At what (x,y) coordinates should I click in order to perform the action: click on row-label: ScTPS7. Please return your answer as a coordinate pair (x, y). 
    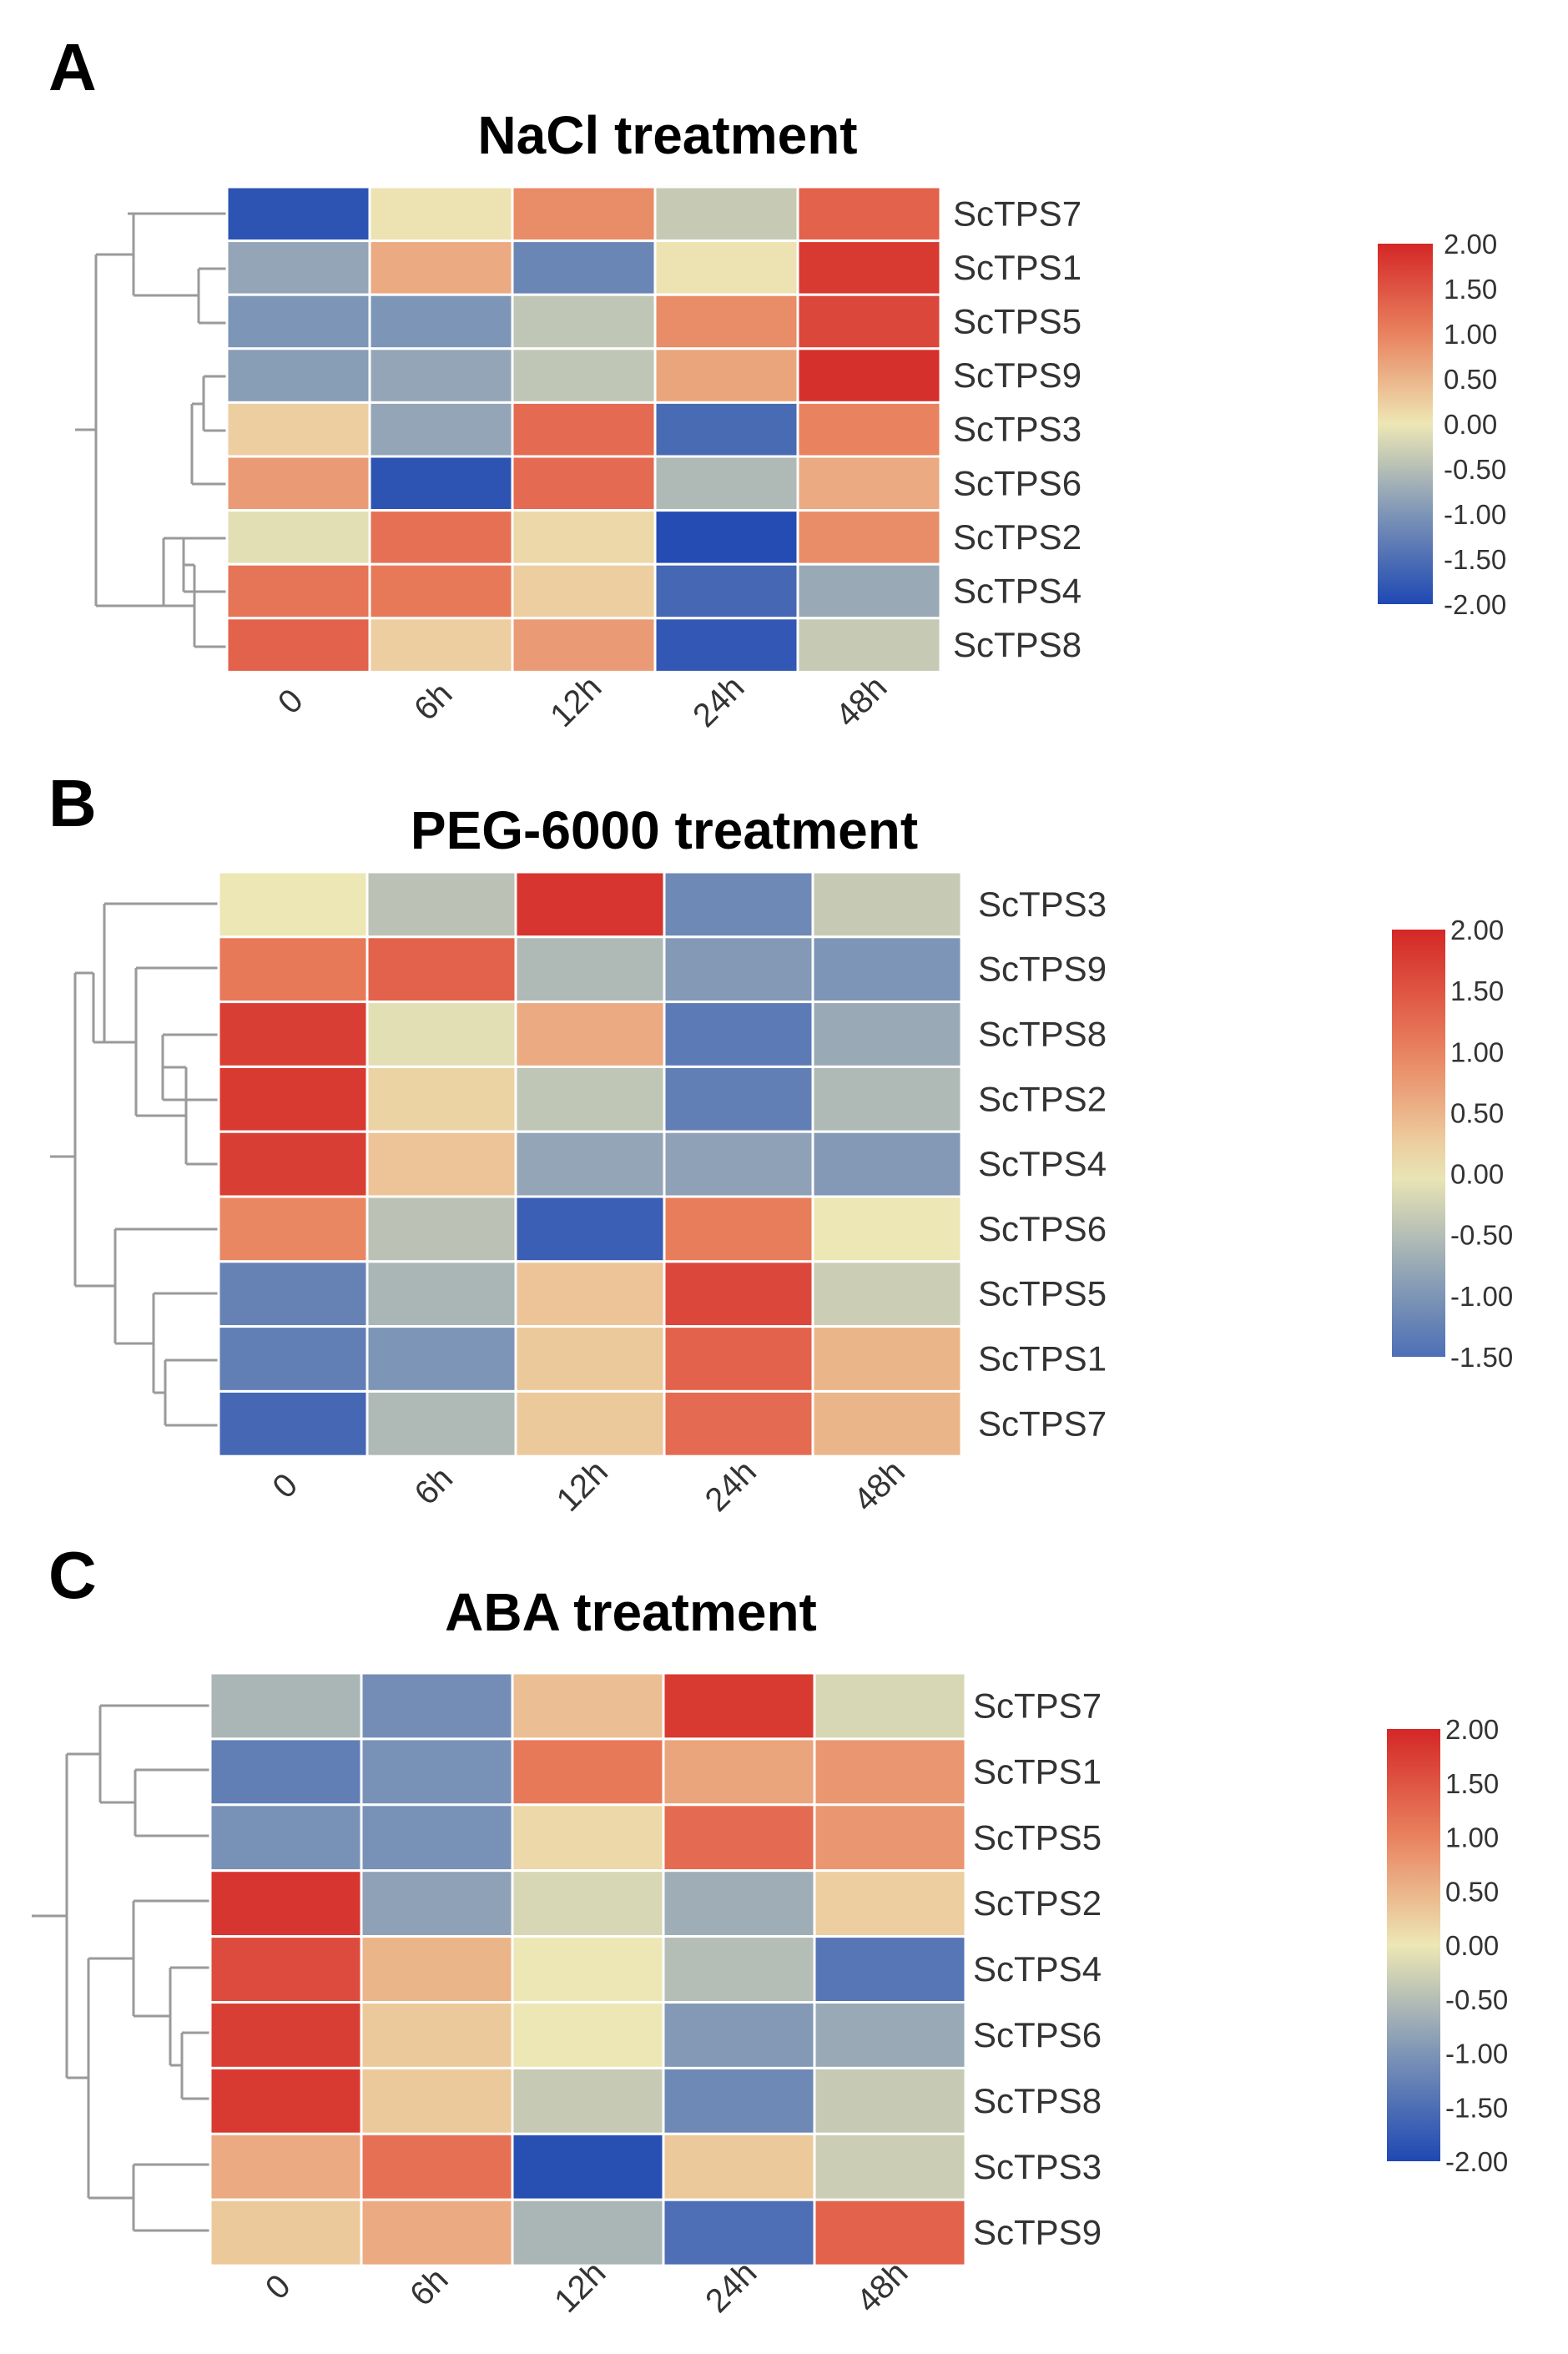
    Looking at the image, I should click on (1042, 1423).